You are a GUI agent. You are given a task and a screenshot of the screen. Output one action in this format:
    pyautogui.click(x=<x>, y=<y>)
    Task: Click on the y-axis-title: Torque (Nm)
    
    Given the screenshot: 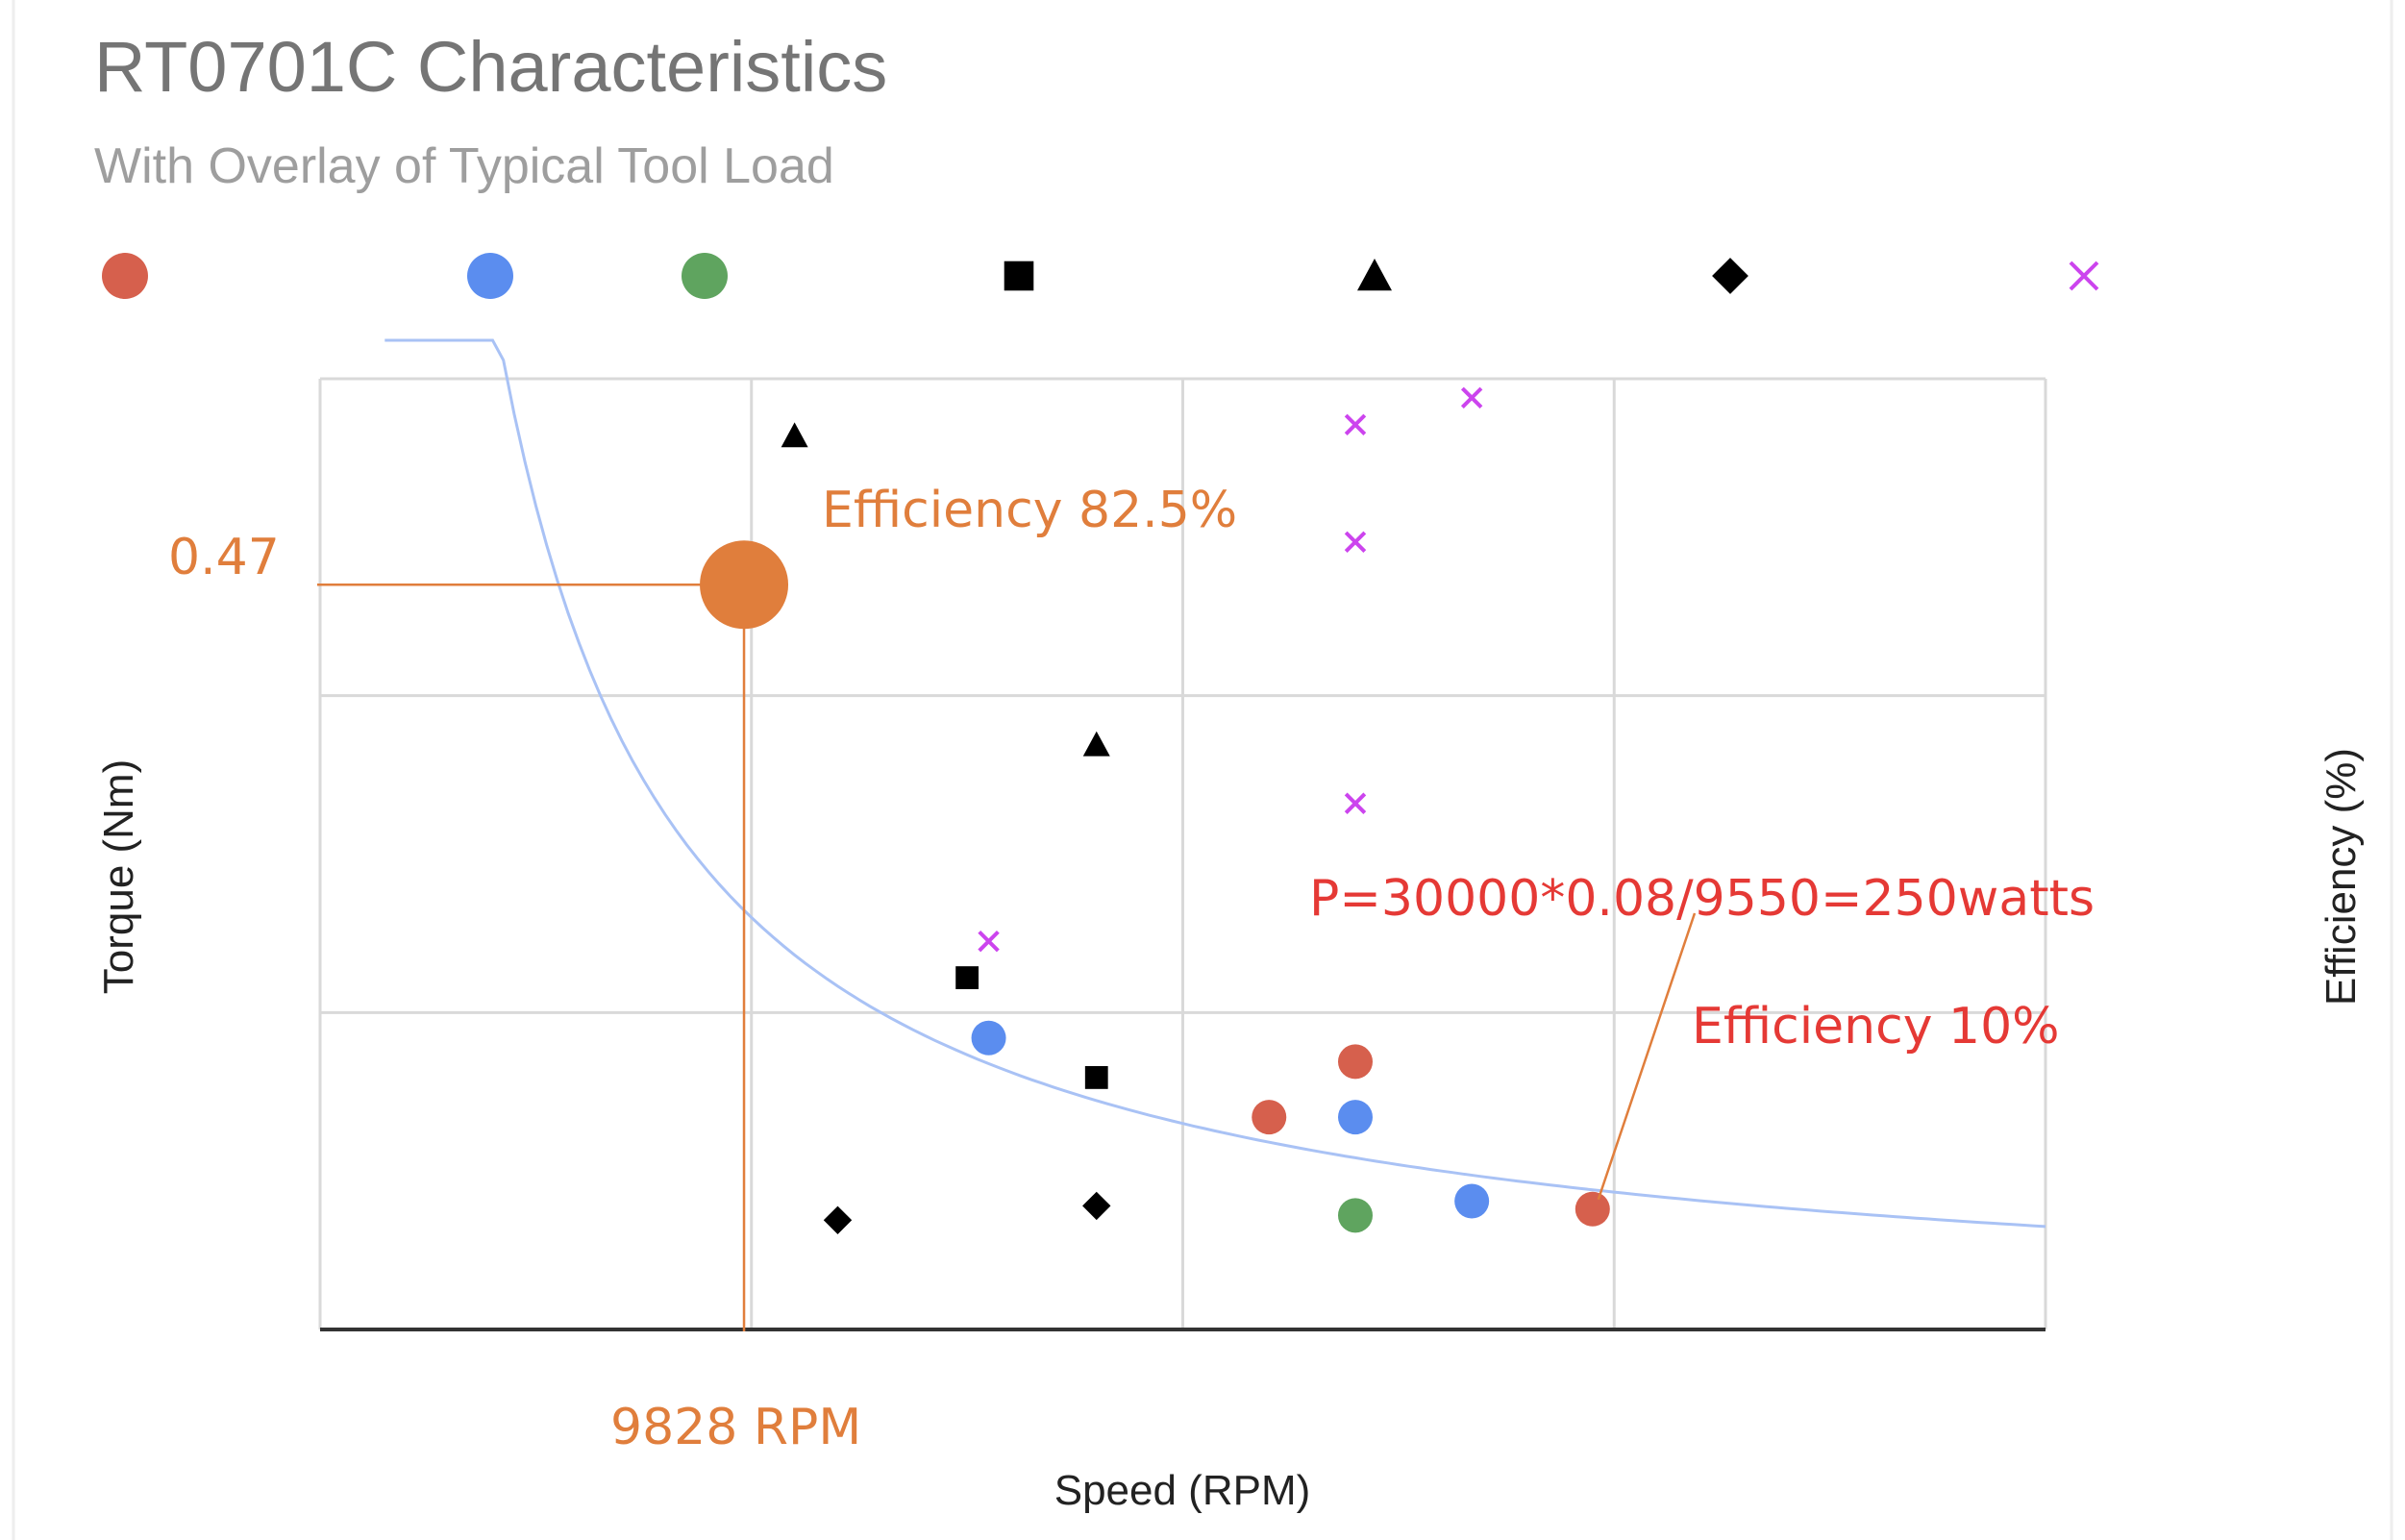 What is the action you would take?
    pyautogui.click(x=118, y=877)
    